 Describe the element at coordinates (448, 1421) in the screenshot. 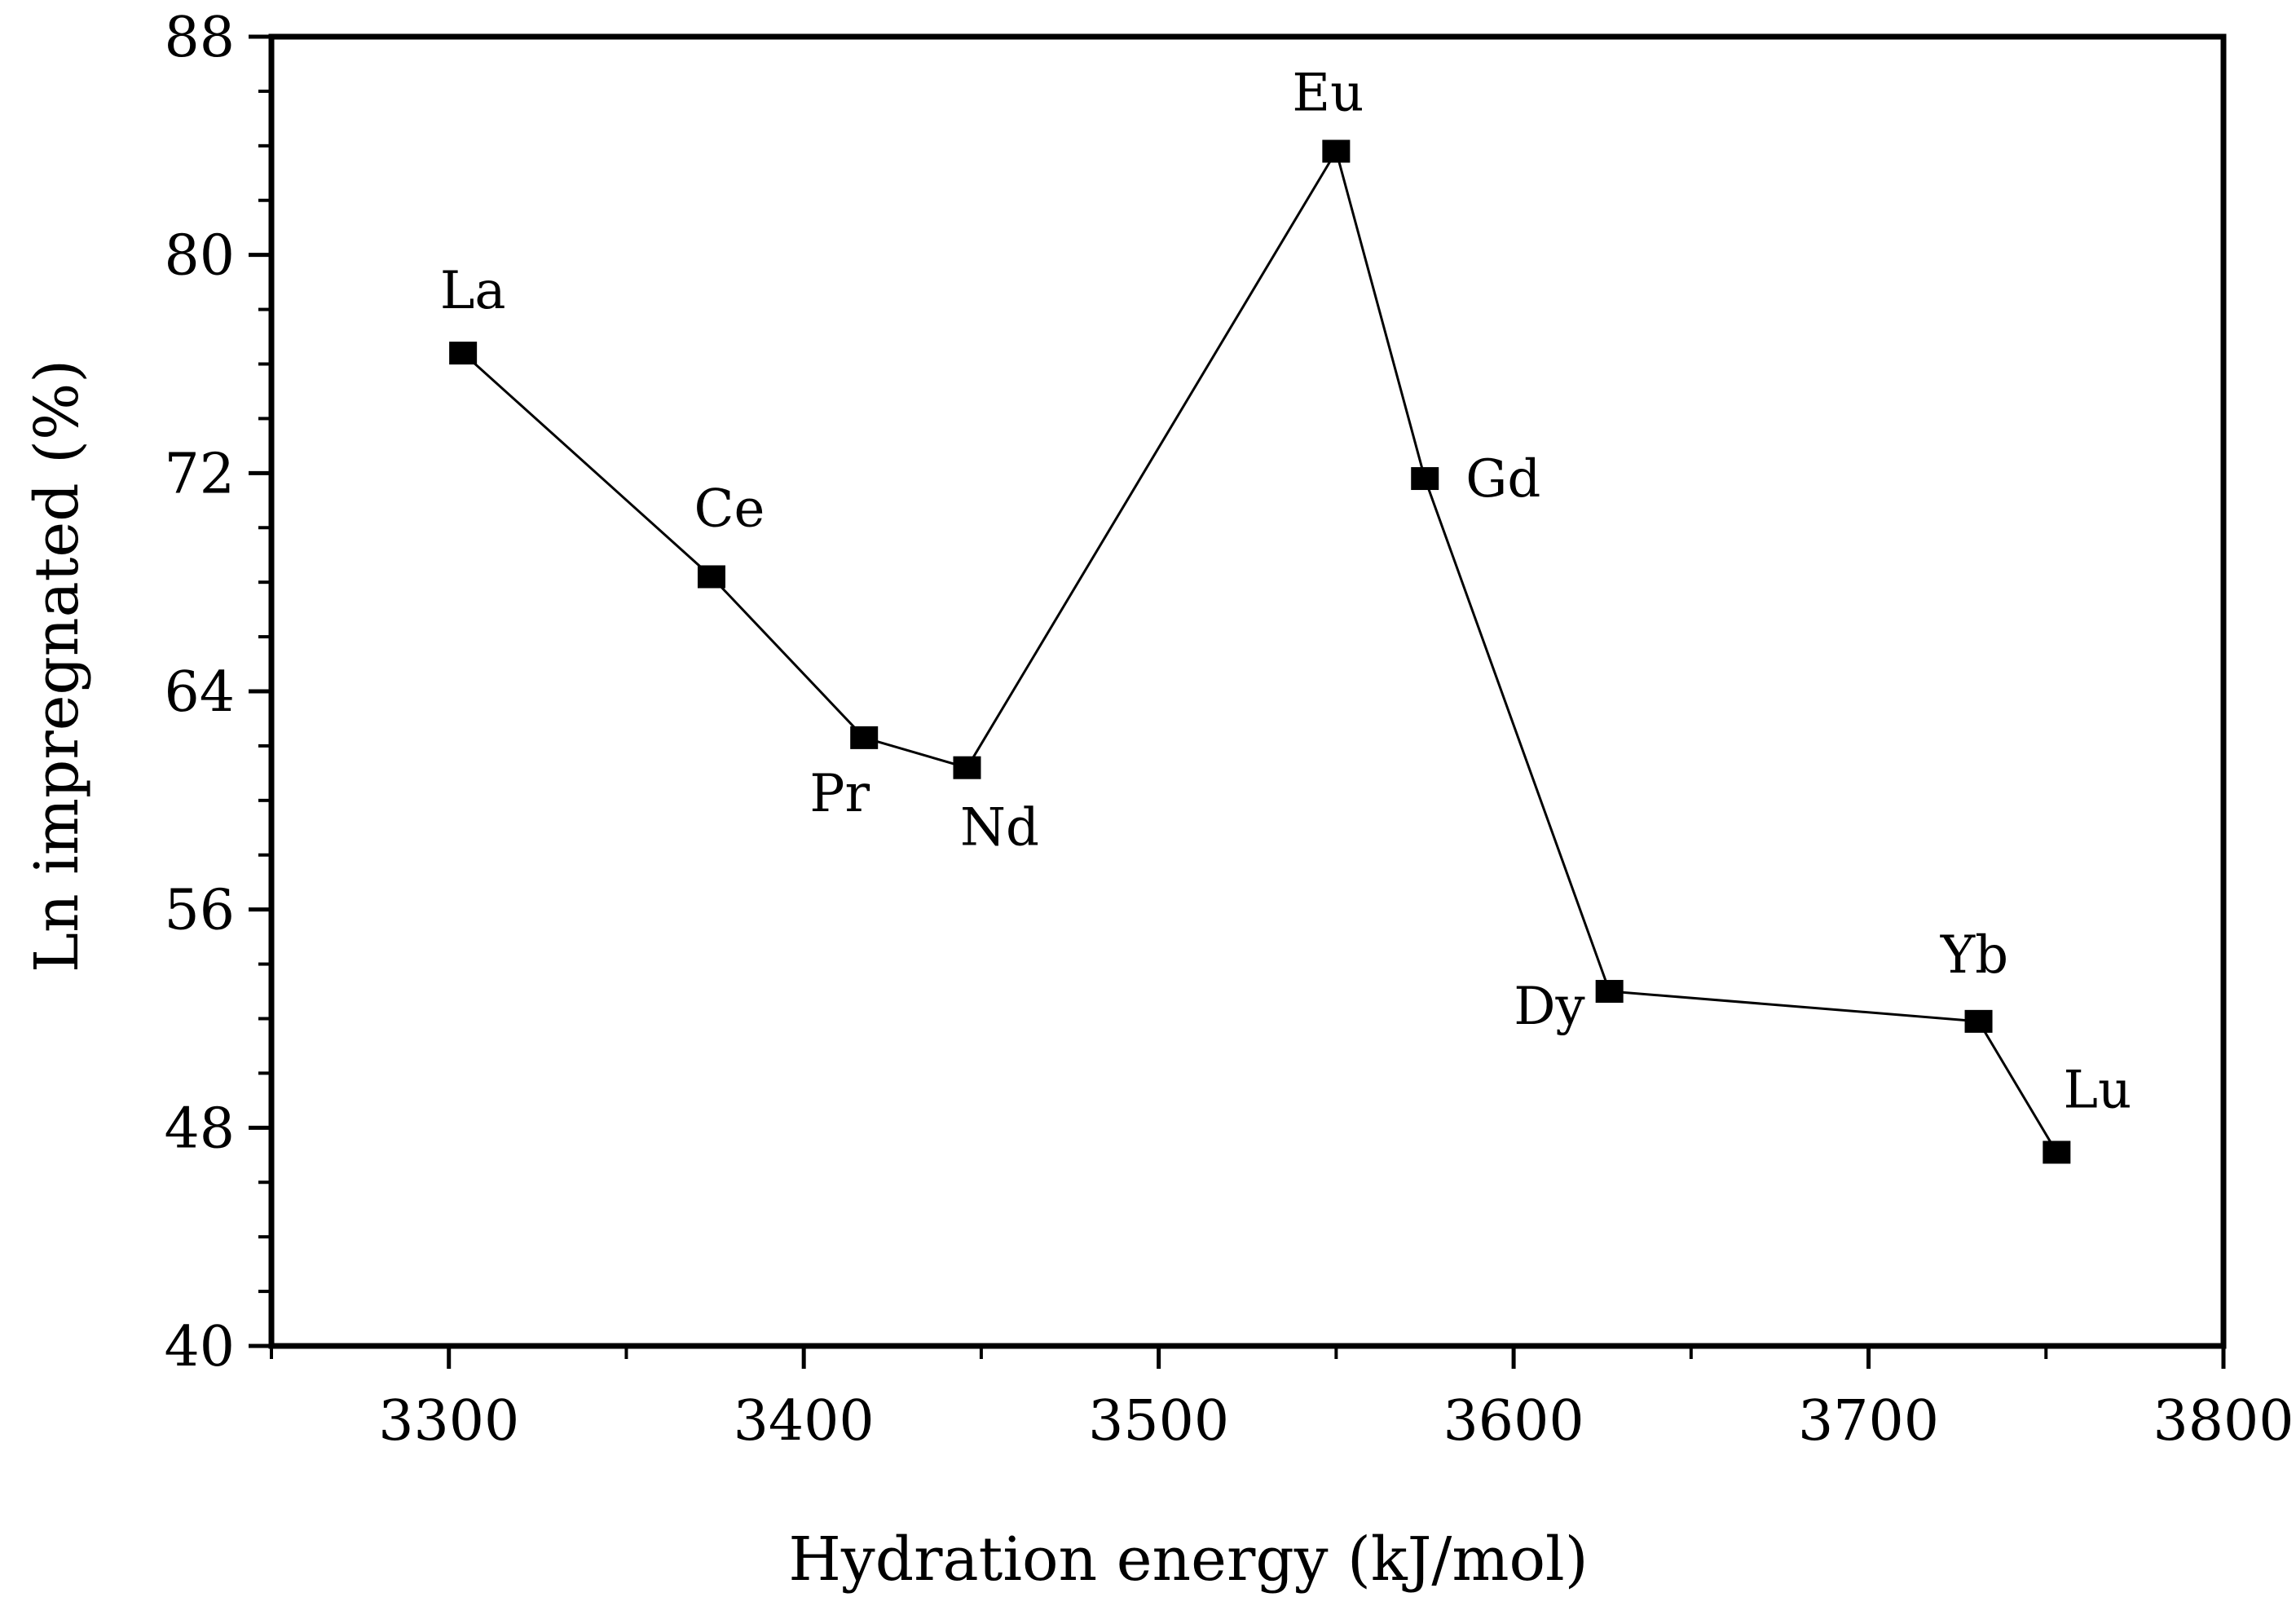

I see `x-tick-label: 3300` at that location.